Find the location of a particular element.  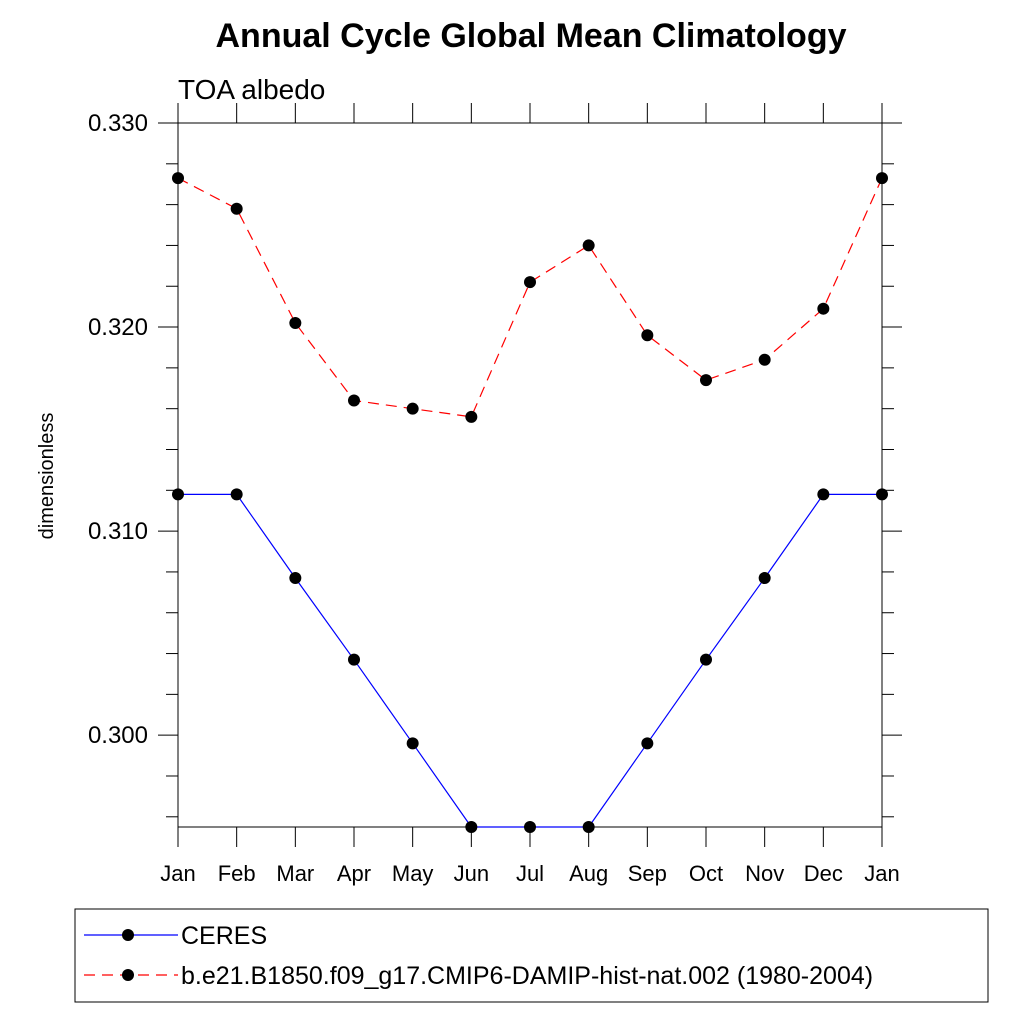

legend-box is located at coordinates (531, 955).